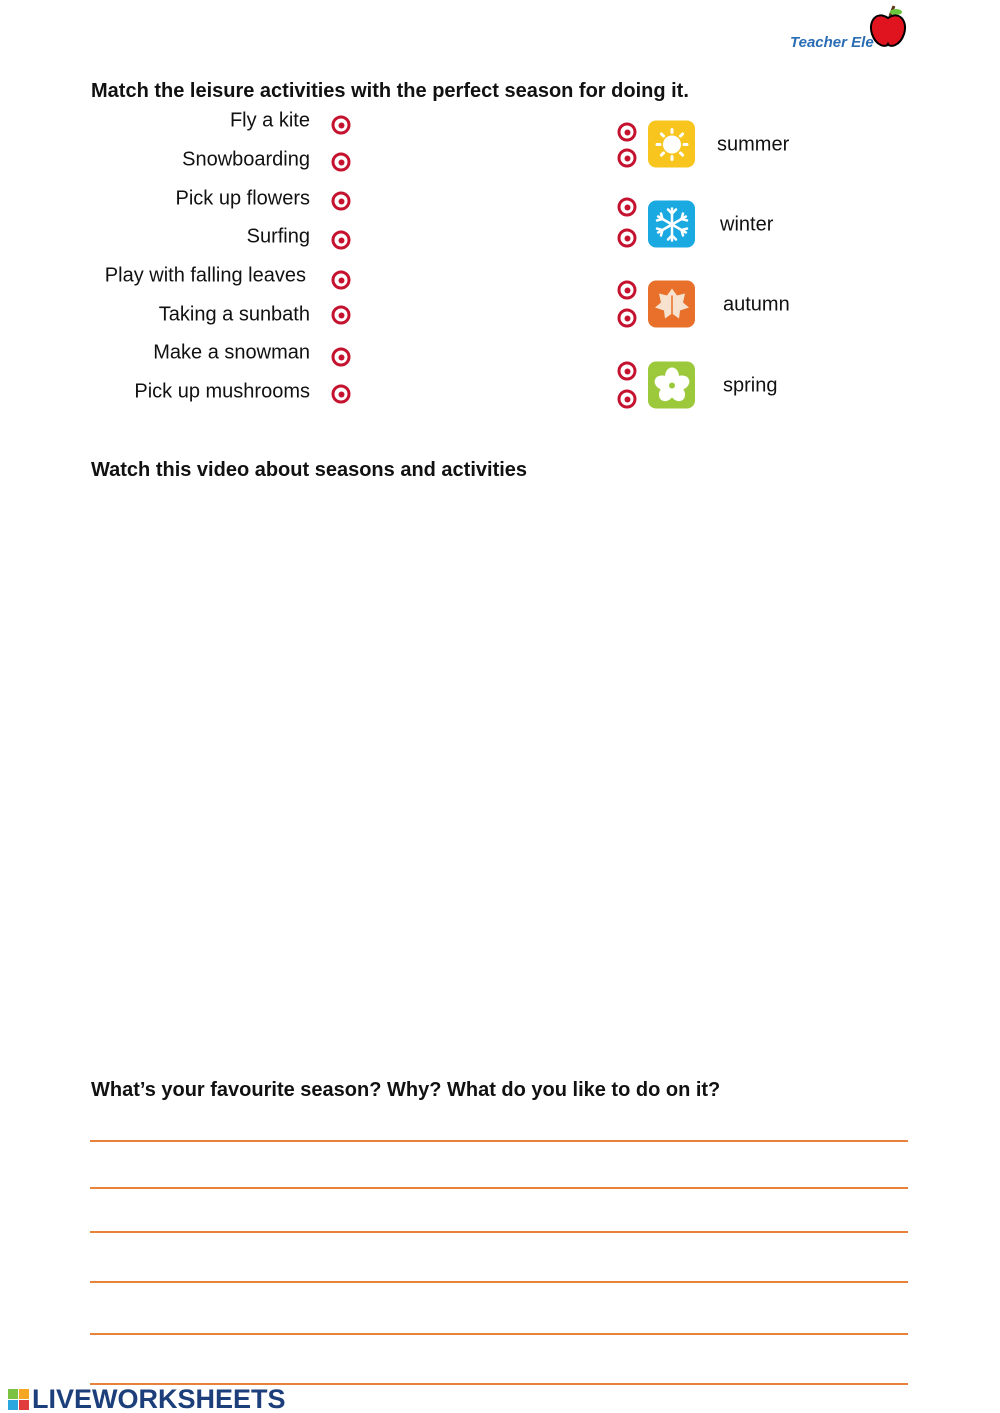 Image resolution: width=1000 pixels, height=1413 pixels. What do you see at coordinates (750, 385) in the screenshot?
I see `season-label: spring` at bounding box center [750, 385].